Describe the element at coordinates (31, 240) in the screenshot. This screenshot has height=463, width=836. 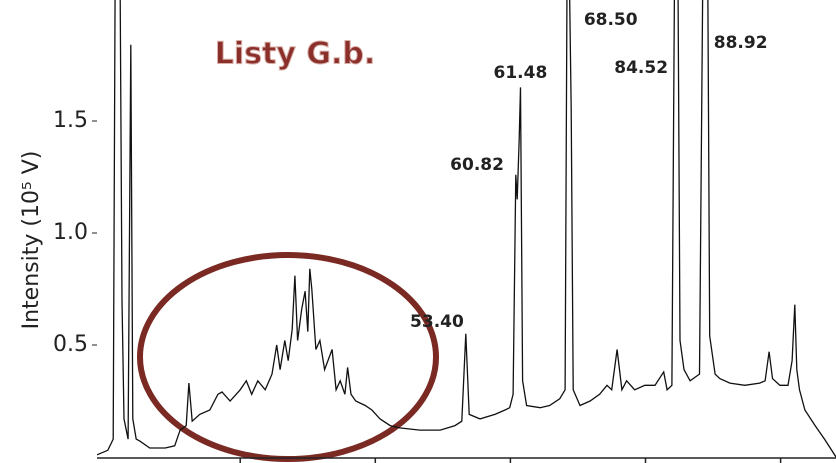
I see `y-axis-label: Intensity (10⁵ V)` at that location.